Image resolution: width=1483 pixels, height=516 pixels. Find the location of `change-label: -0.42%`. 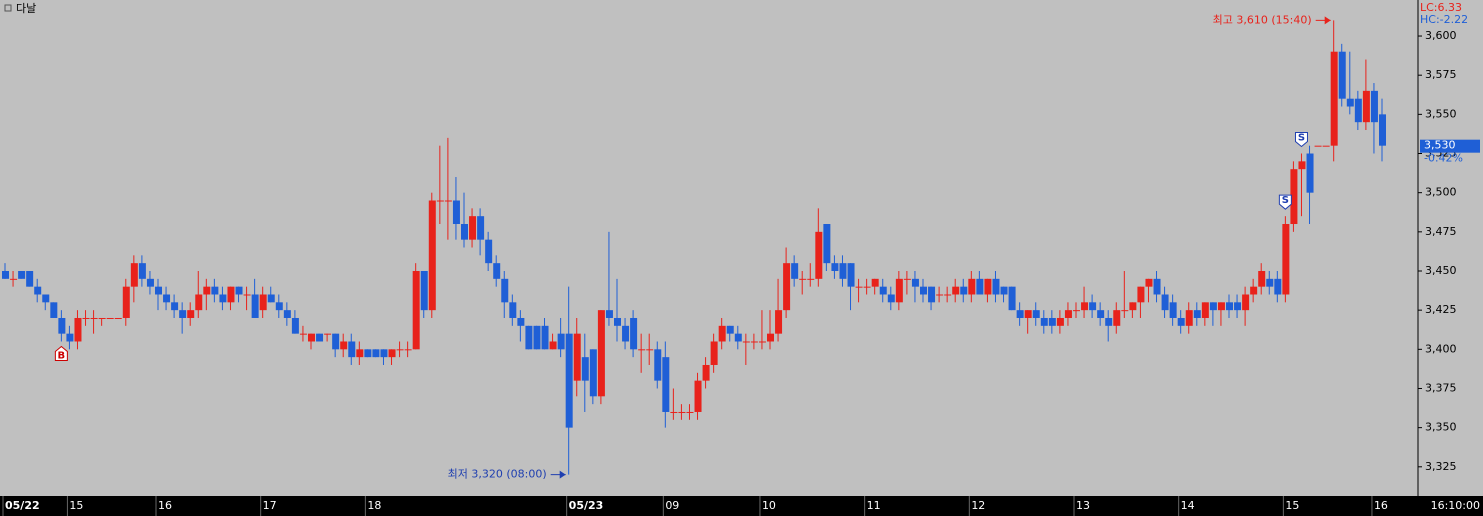

change-label: -0.42% is located at coordinates (1443, 158).